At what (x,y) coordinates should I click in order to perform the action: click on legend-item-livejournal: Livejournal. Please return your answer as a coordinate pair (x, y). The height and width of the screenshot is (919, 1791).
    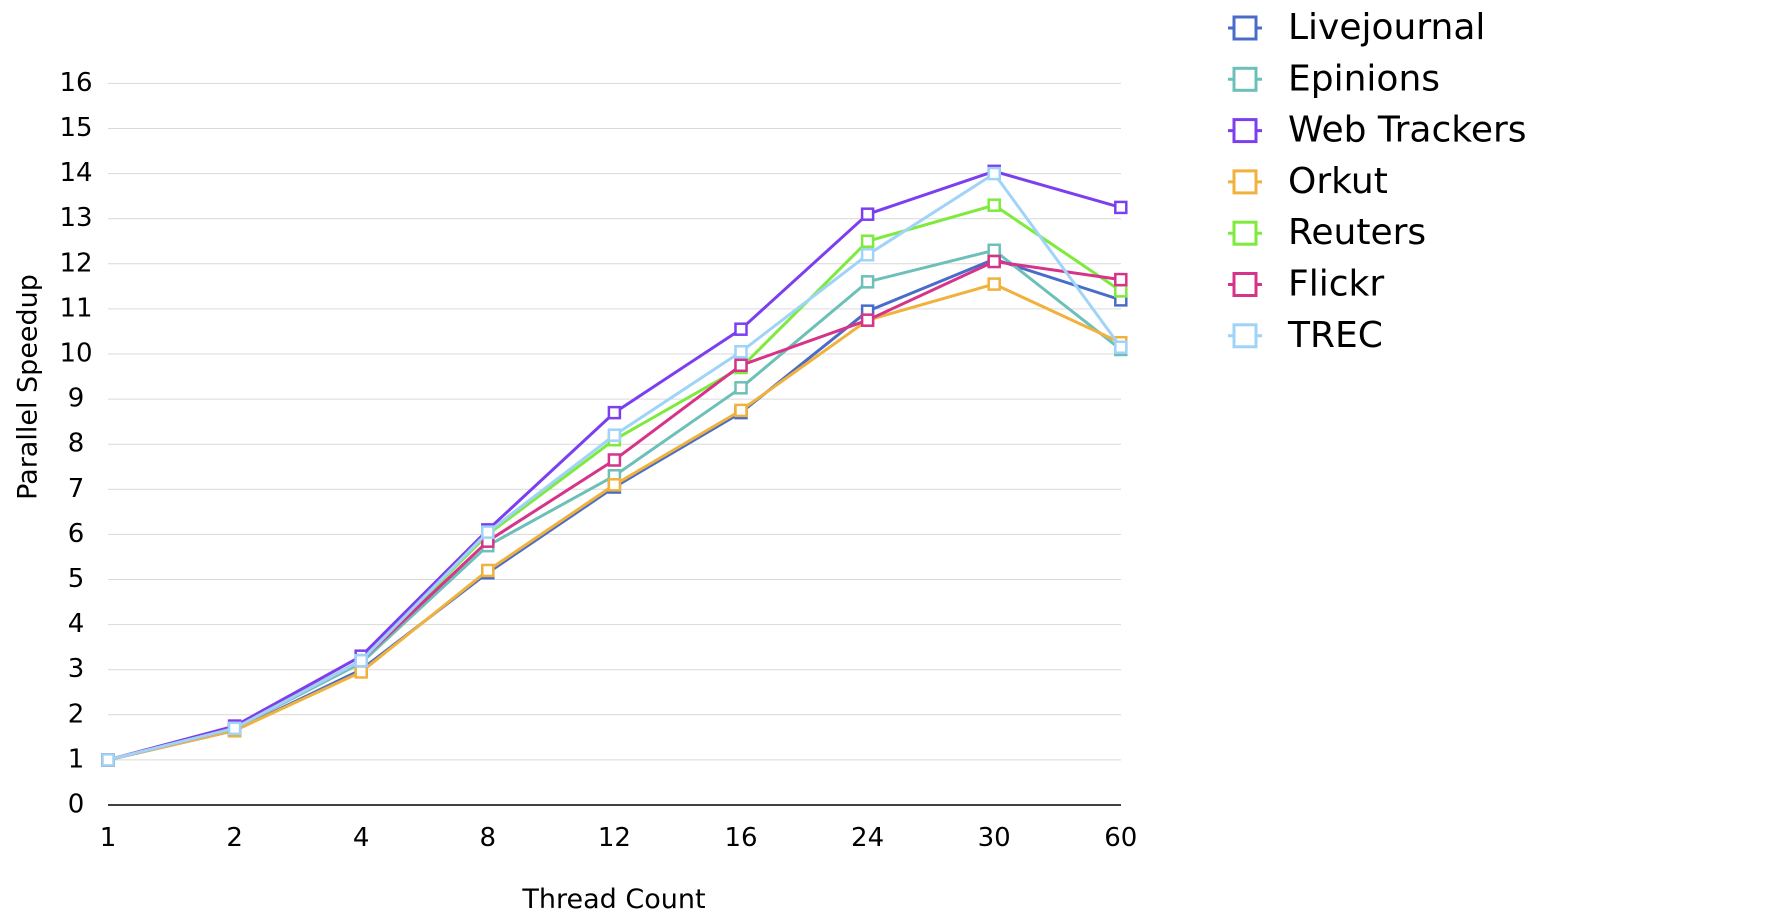
    Looking at the image, I should click on (1356, 27).